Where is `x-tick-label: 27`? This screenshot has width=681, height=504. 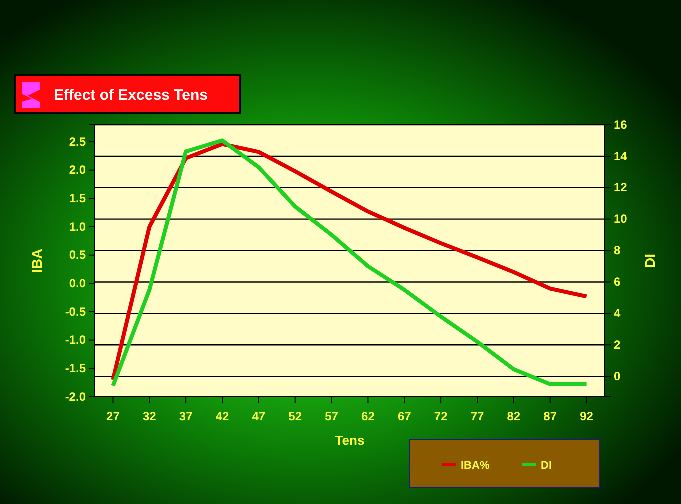 x-tick-label: 27 is located at coordinates (113, 416).